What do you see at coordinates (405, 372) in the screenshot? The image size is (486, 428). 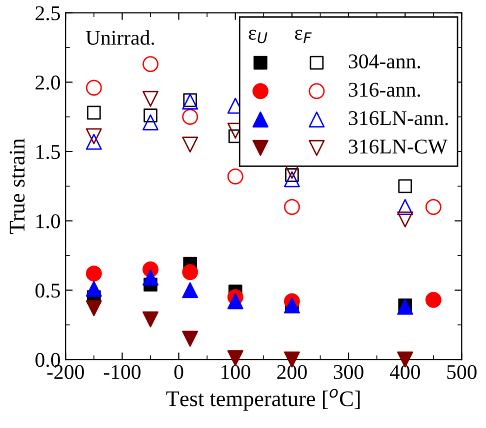 I see `x-tick-label: 400` at bounding box center [405, 372].